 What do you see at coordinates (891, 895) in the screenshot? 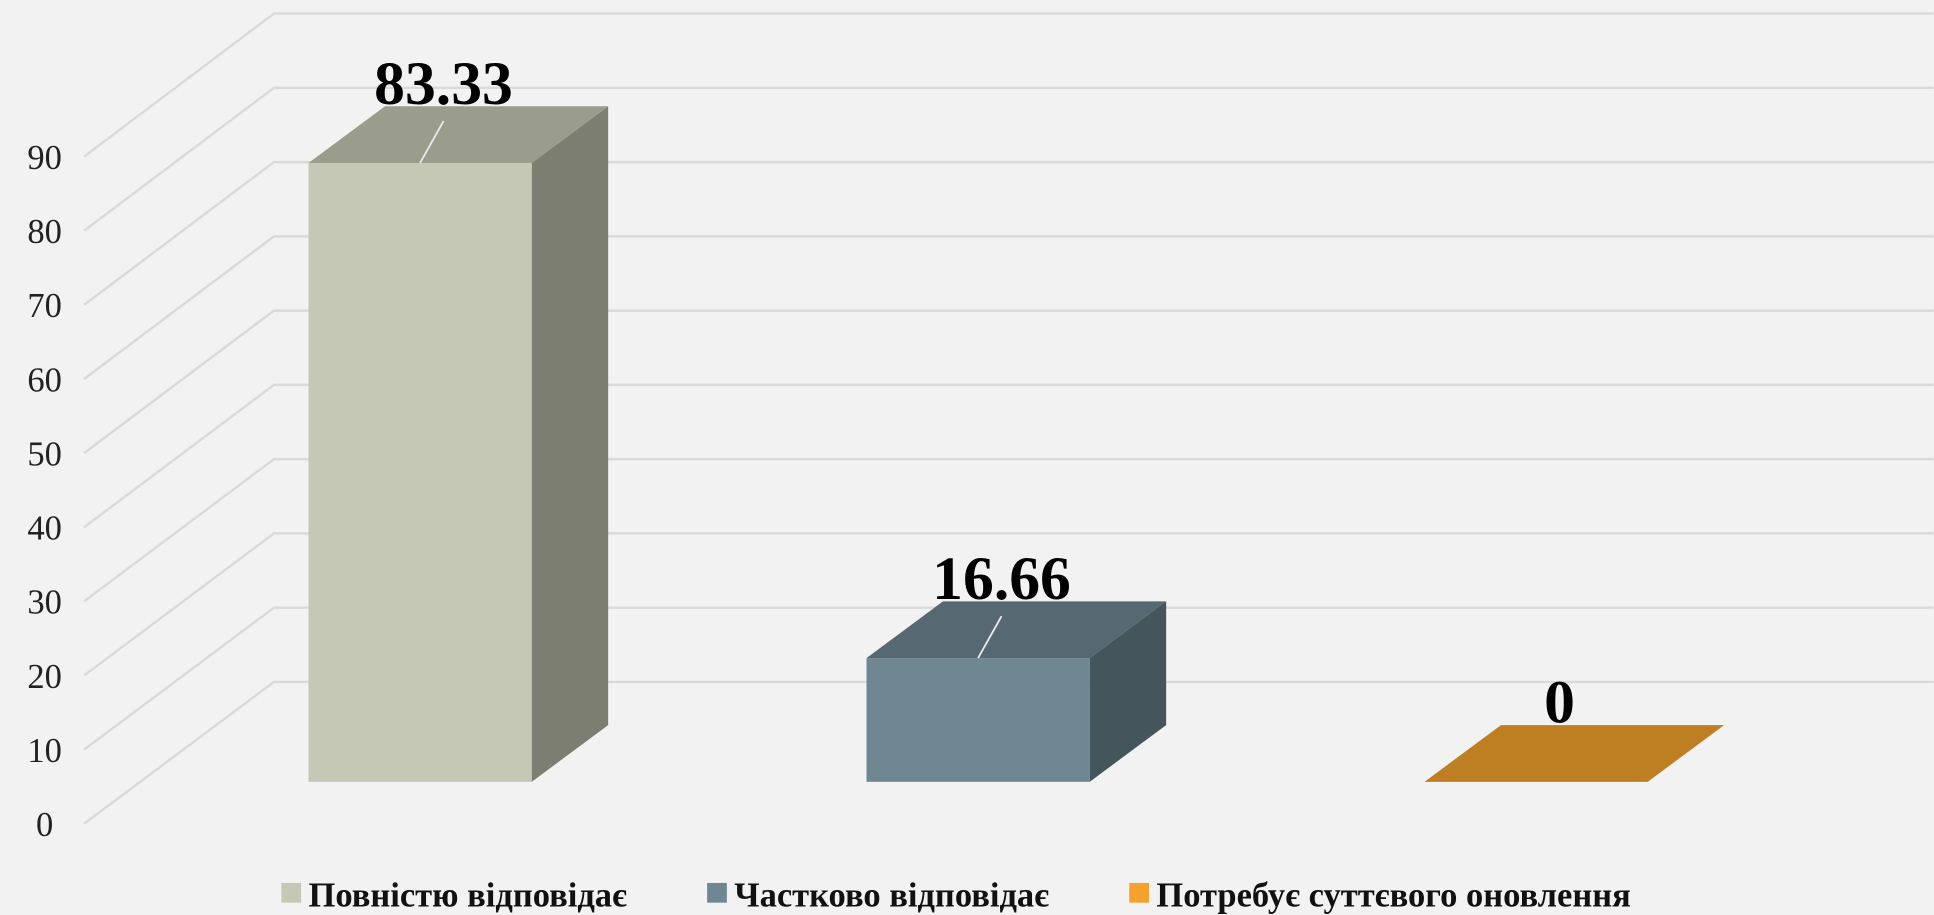
I see `legend-label: Частково відповідає` at bounding box center [891, 895].